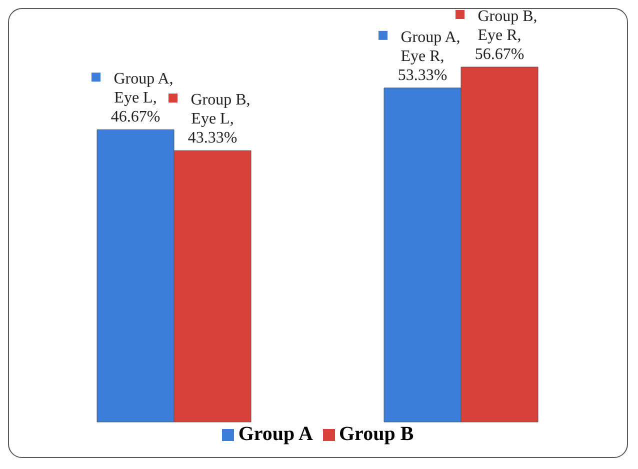 The image size is (638, 469). Describe the element at coordinates (376, 434) in the screenshot. I see `legend-label: Group B` at that location.